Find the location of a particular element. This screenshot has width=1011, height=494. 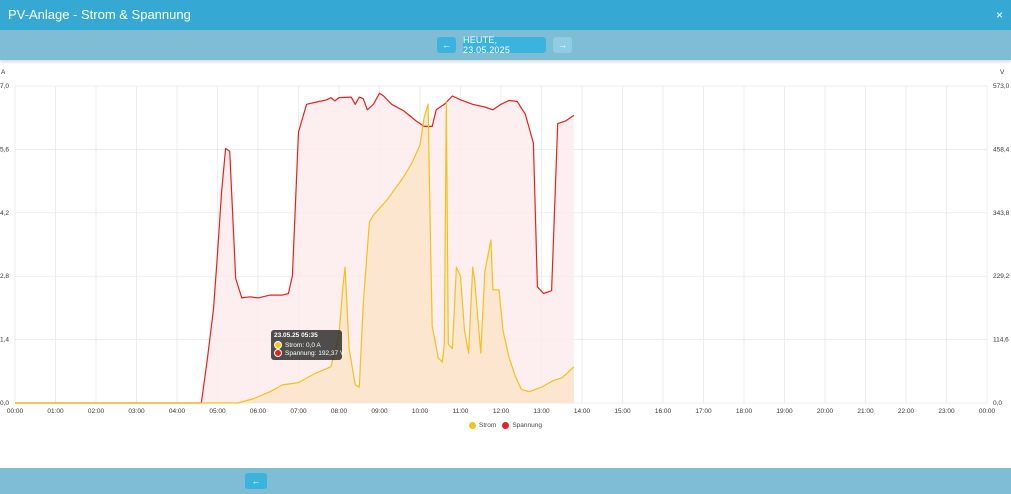

chart-legend: Strom Spannung is located at coordinates (505, 425).